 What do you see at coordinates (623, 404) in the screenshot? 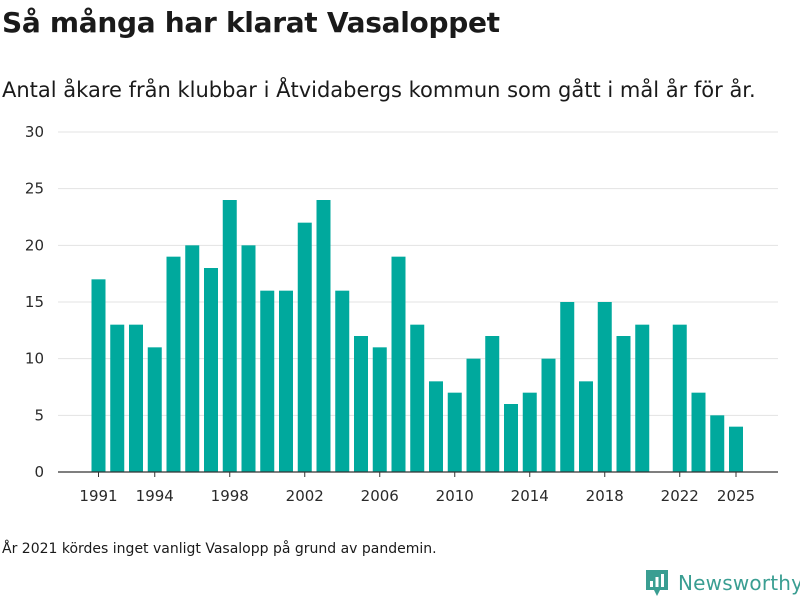
I see `bar-2019` at bounding box center [623, 404].